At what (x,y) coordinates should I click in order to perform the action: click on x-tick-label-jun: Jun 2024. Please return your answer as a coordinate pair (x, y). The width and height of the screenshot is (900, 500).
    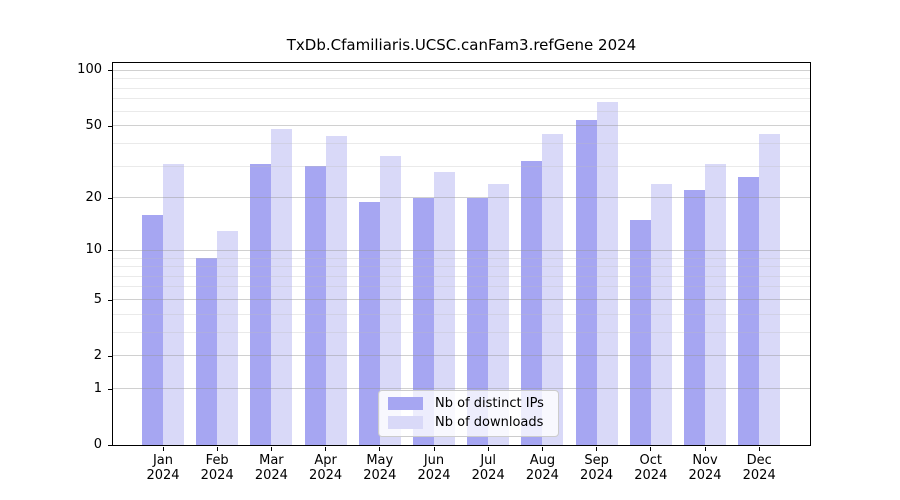
    Looking at the image, I should click on (434, 468).